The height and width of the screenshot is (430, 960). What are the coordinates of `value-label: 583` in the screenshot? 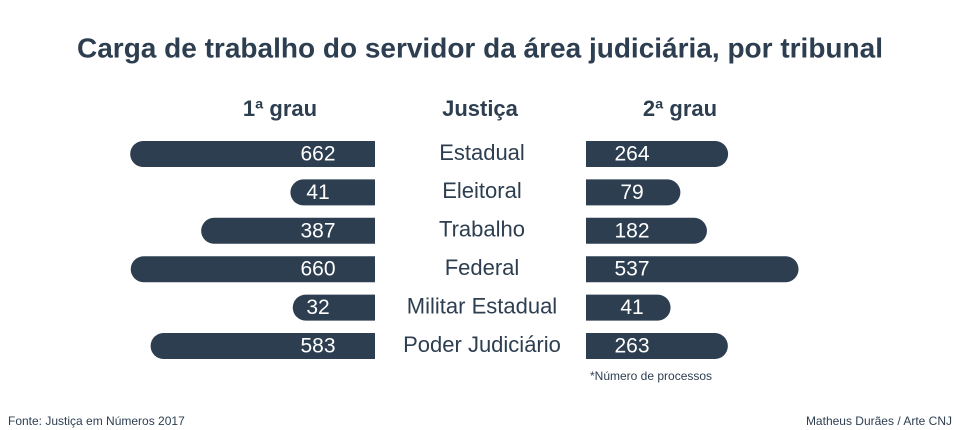 It's located at (317, 346).